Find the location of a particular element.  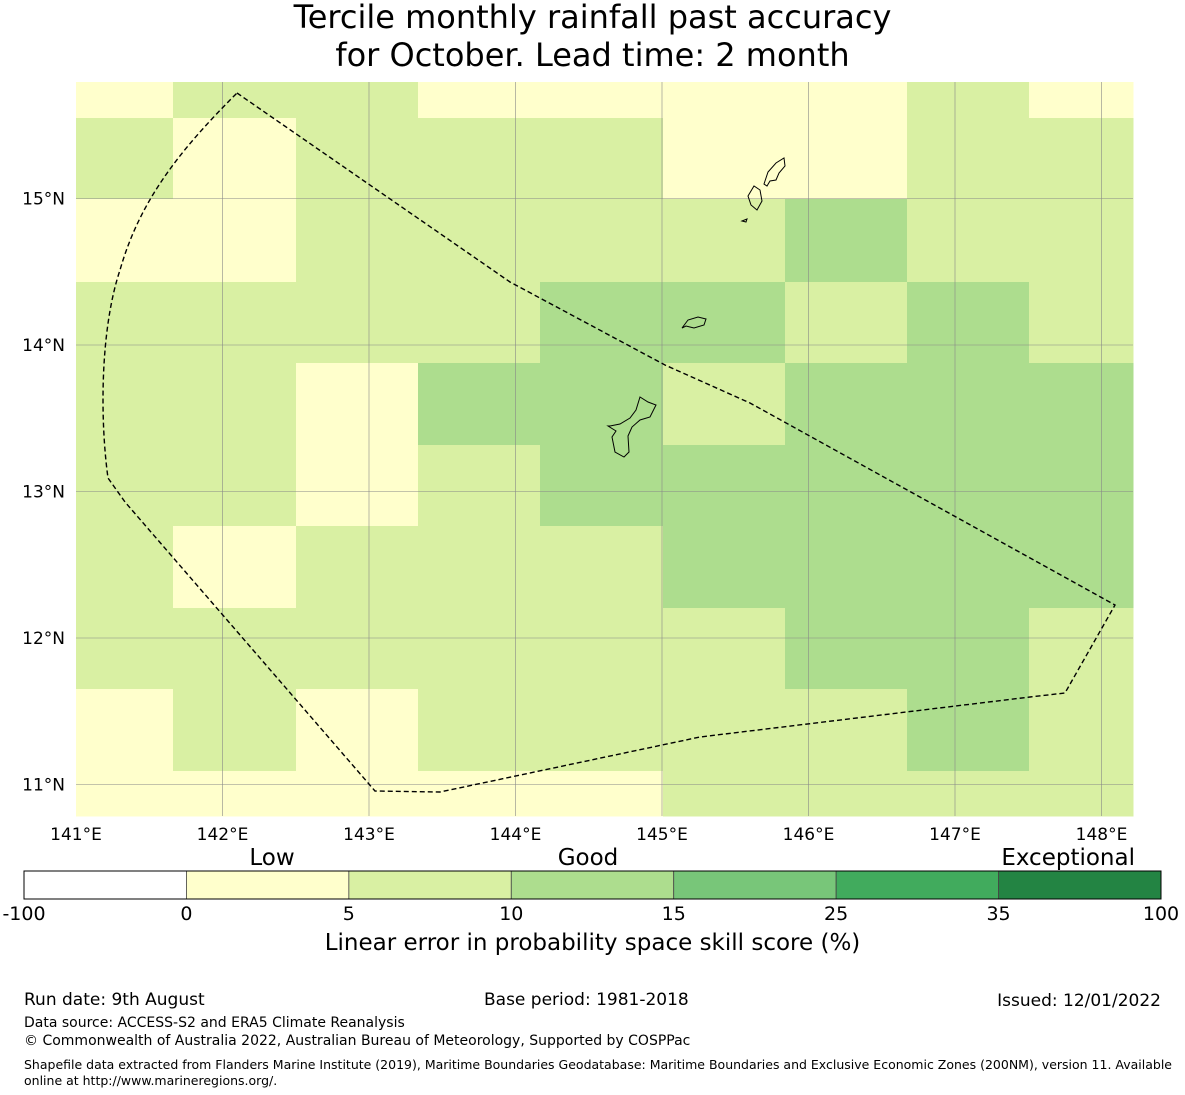

lat-tick-label: 11°N is located at coordinates (43, 786).